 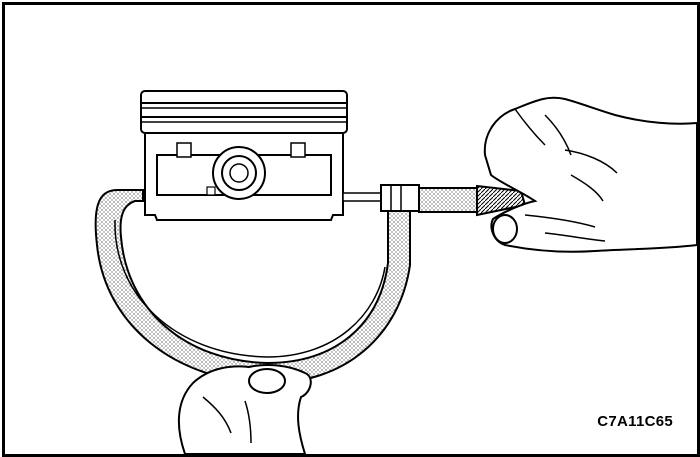 I want to click on figure-code-label: C7A11C65, so click(x=635, y=421).